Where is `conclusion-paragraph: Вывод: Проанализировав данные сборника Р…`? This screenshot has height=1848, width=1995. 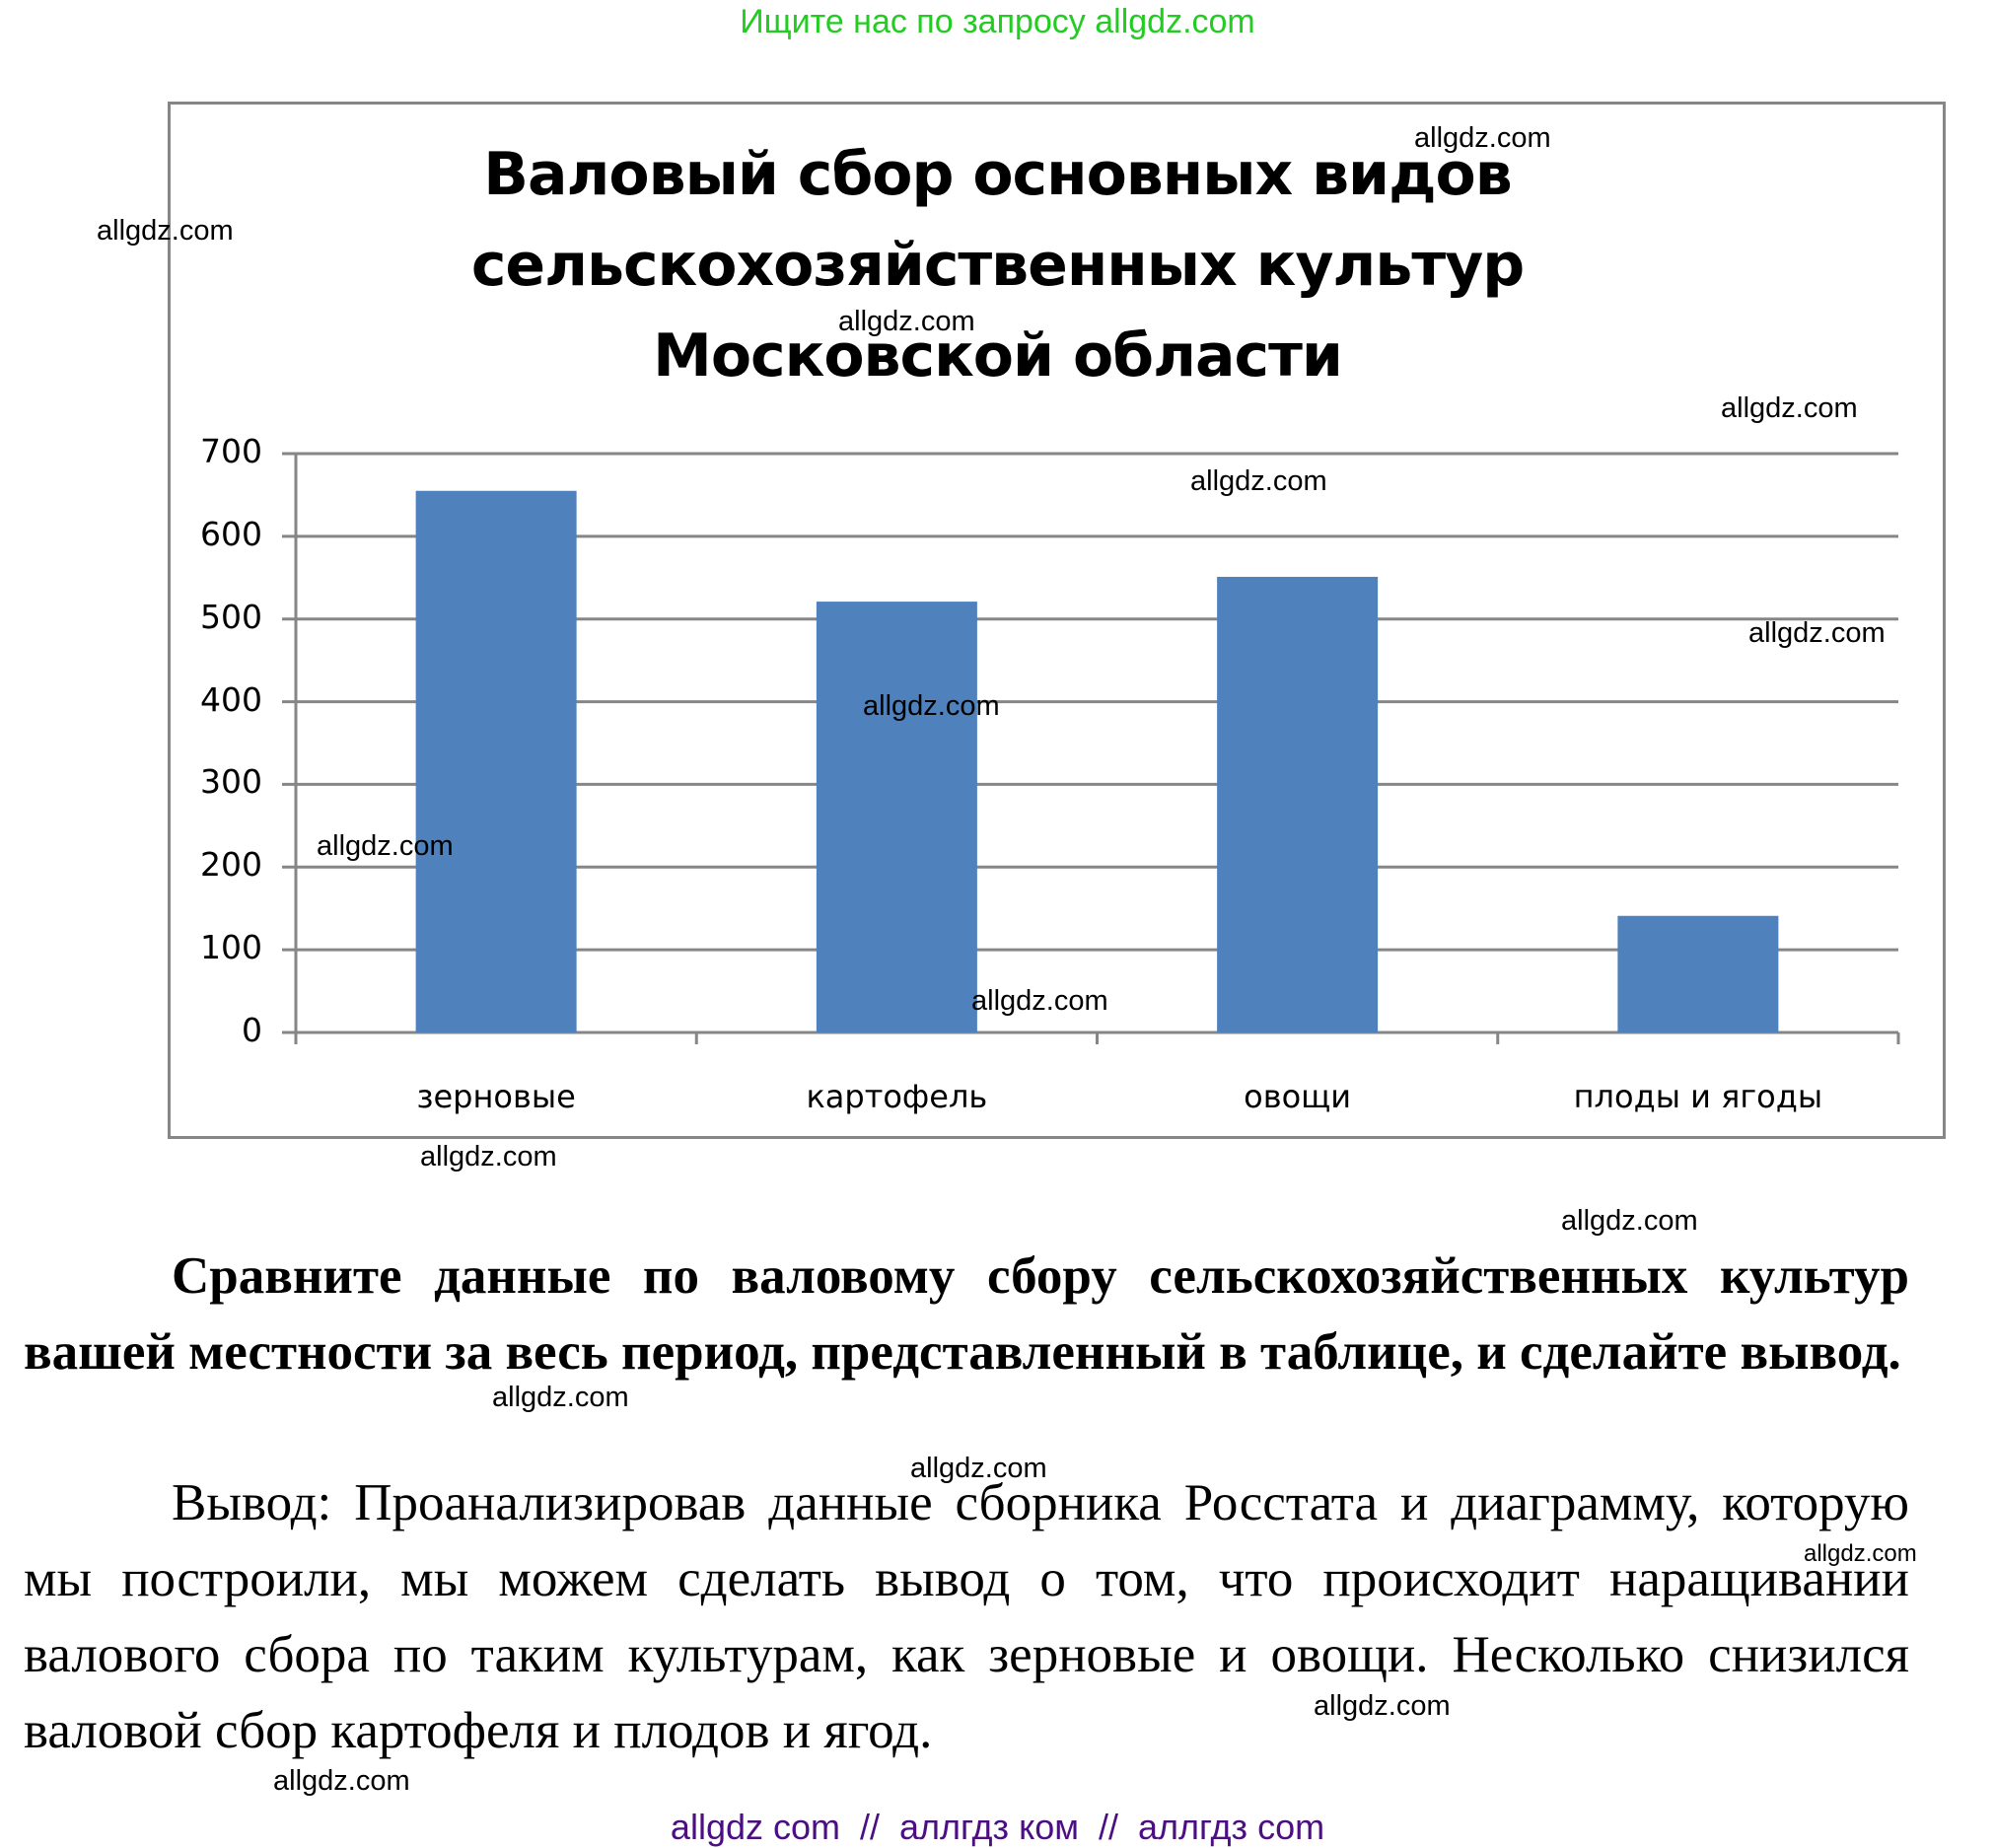 conclusion-paragraph: Вывод: Проанализировав данные сборника Р… is located at coordinates (967, 1617).